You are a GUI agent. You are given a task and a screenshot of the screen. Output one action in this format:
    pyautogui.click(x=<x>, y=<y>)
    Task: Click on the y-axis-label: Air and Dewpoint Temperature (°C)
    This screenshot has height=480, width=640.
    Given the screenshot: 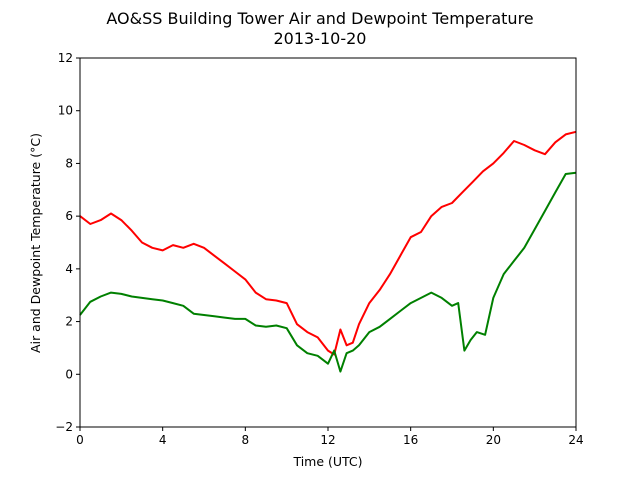 What is the action you would take?
    pyautogui.click(x=35, y=243)
    